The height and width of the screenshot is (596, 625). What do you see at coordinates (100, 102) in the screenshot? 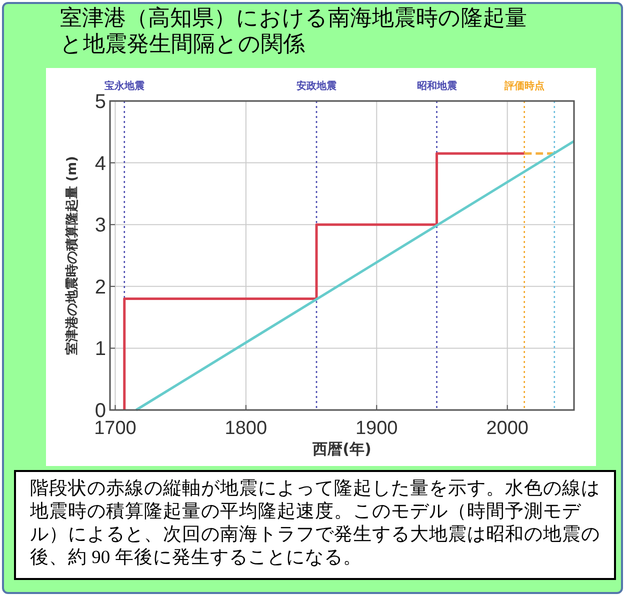
I see `y-tick-label: 5` at bounding box center [100, 102].